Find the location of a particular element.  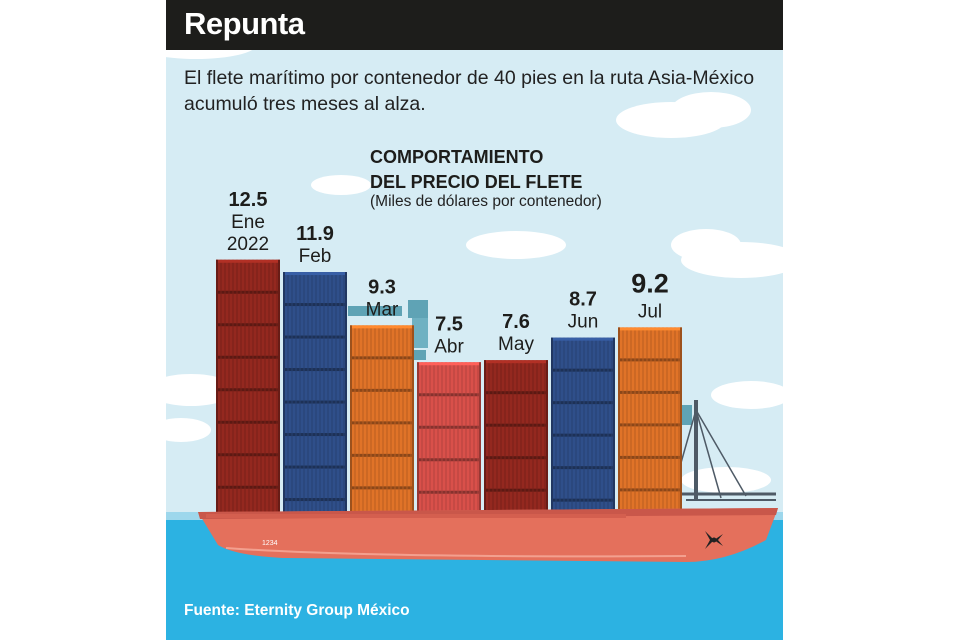

source-note: Fuente: Eternity Group México is located at coordinates (297, 610).